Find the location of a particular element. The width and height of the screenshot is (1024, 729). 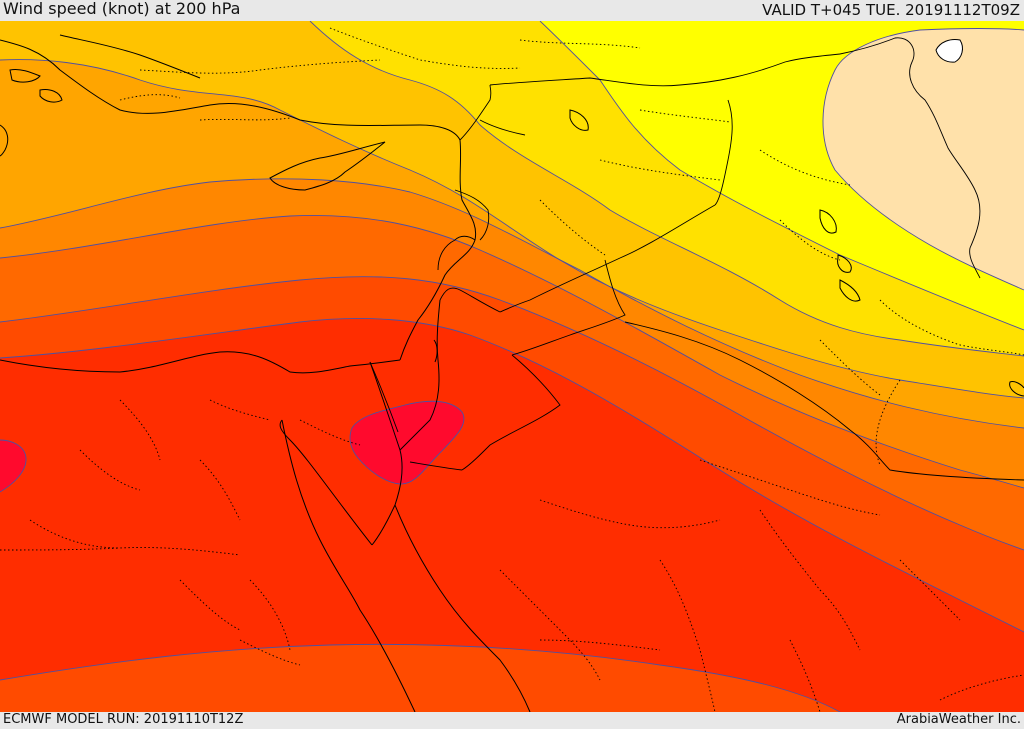

band-red-orange-south is located at coordinates (420, 678).